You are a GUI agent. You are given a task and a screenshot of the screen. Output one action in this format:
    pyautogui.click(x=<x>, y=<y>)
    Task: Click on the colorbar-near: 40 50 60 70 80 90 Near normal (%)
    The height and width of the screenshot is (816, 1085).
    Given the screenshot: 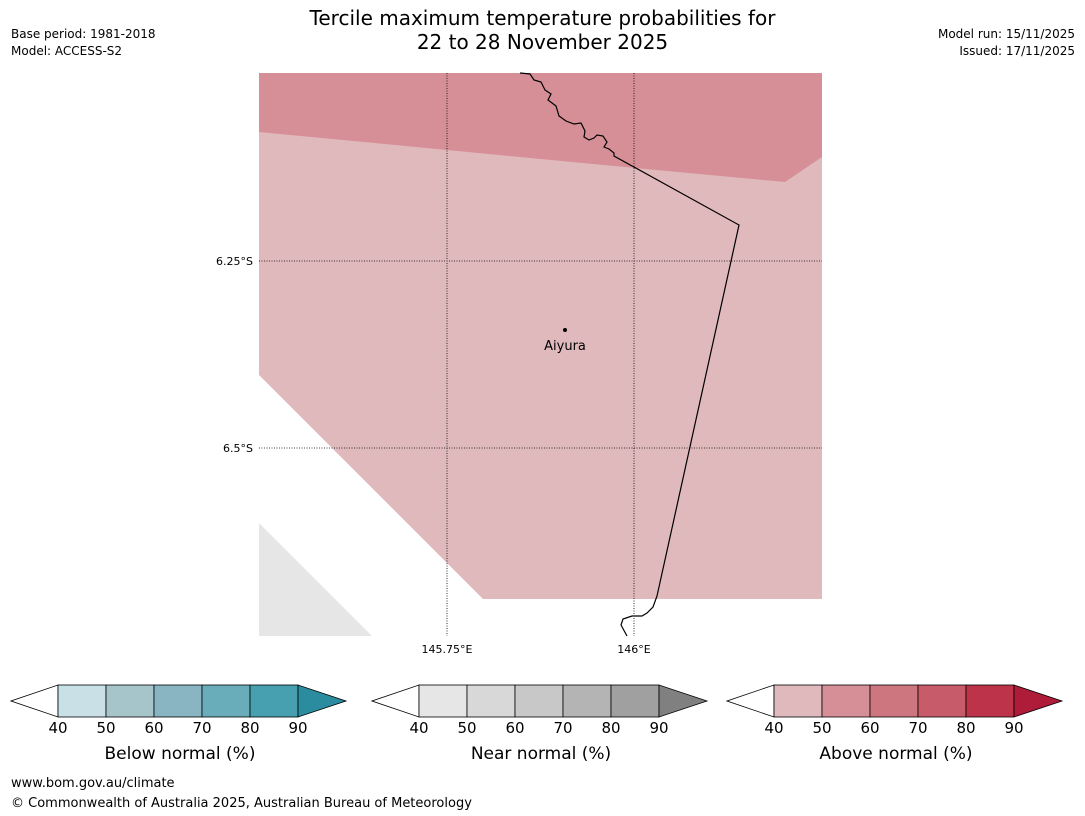 What is the action you would take?
    pyautogui.click(x=541, y=729)
    